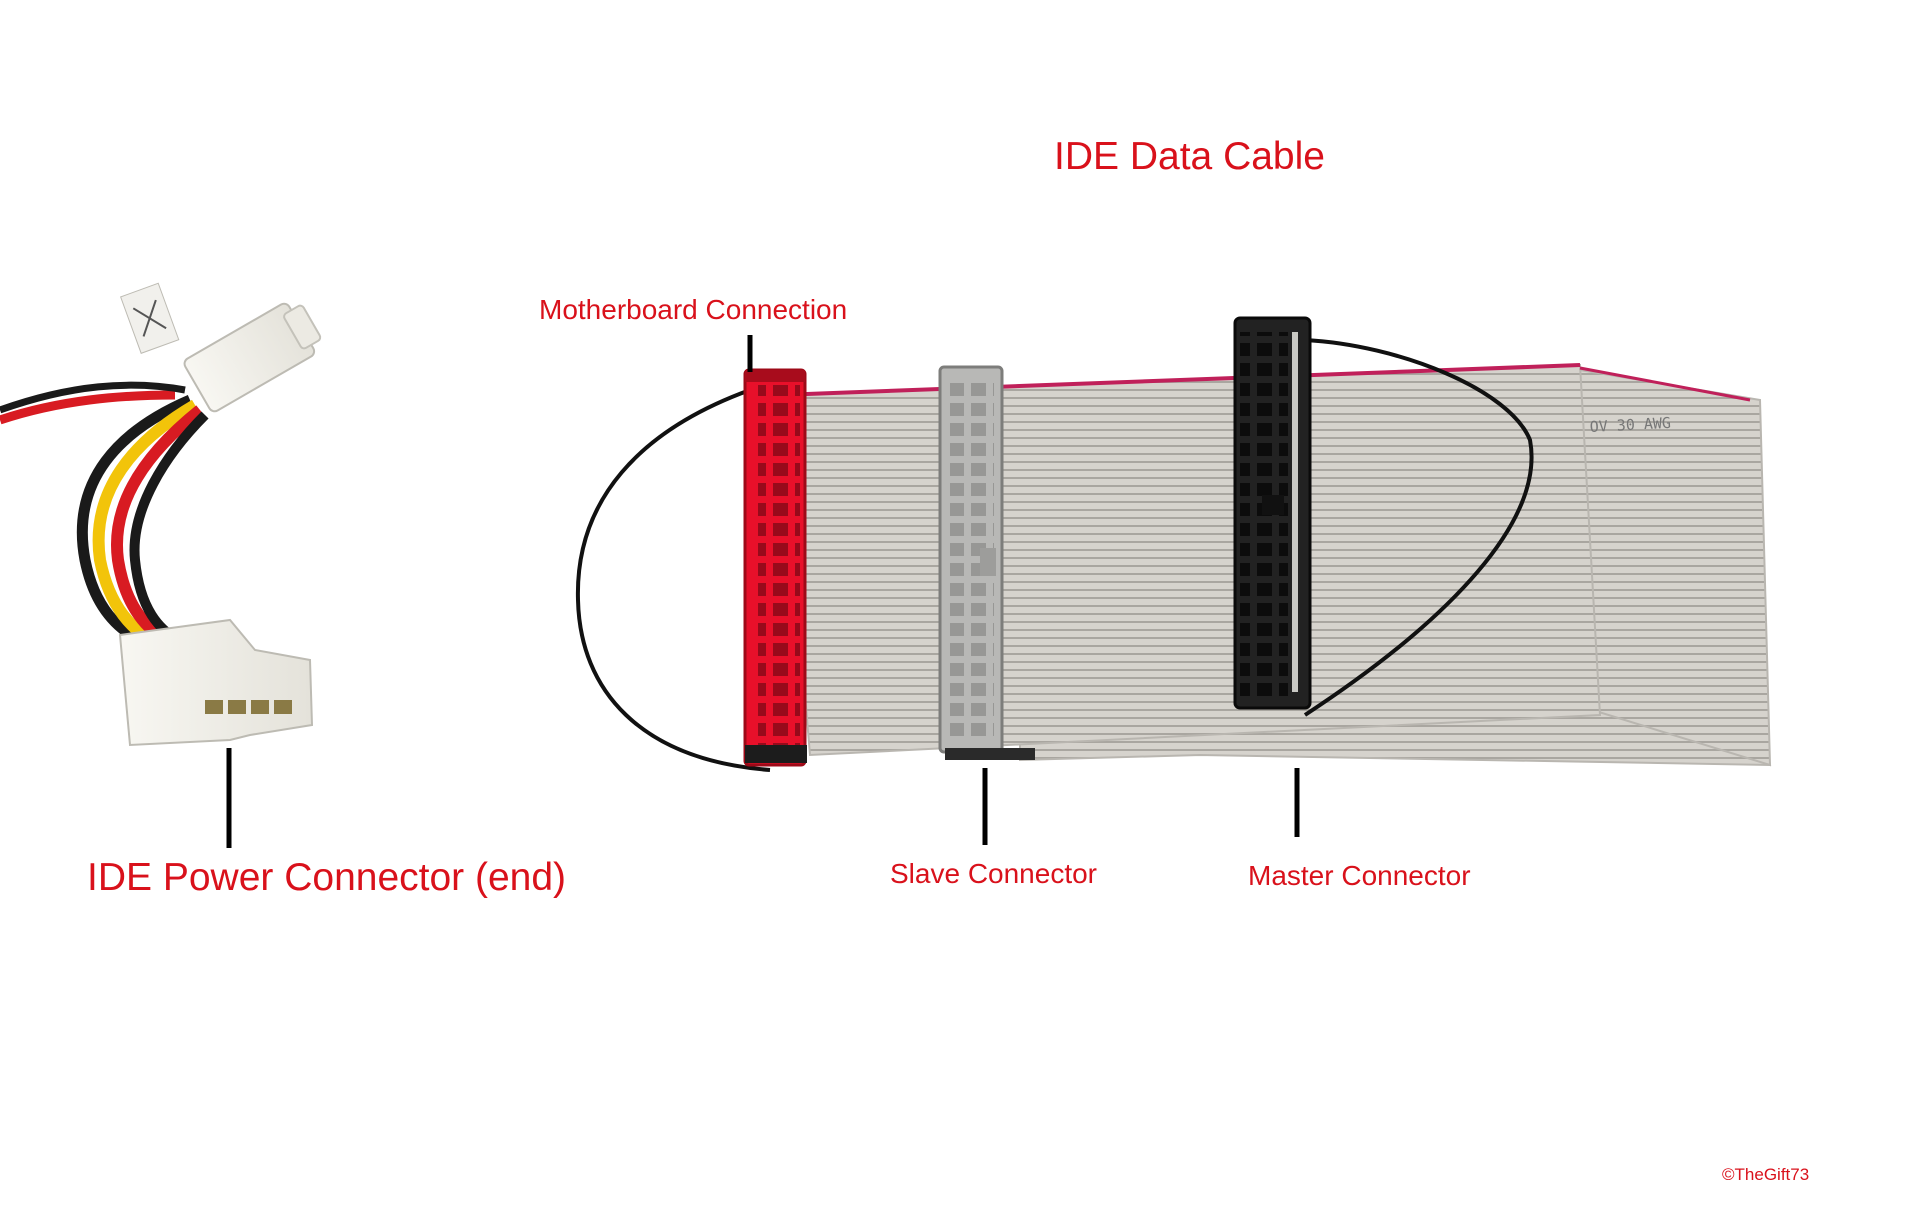 Image resolution: width=1915 pixels, height=1208 pixels. Describe the element at coordinates (161, 514) in the screenshot. I see `ide-power-connector` at that location.